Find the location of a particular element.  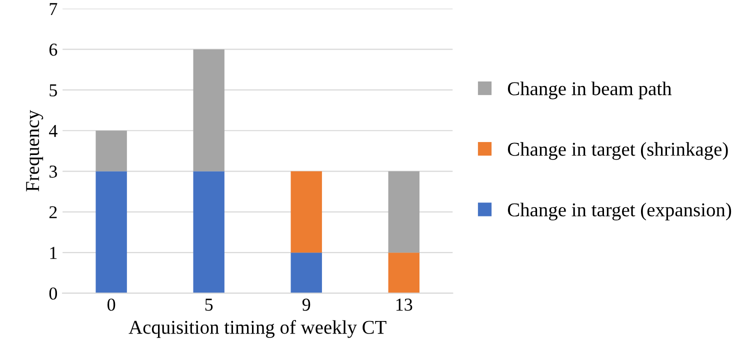

y-tick-label: 2 is located at coordinates (53, 212).